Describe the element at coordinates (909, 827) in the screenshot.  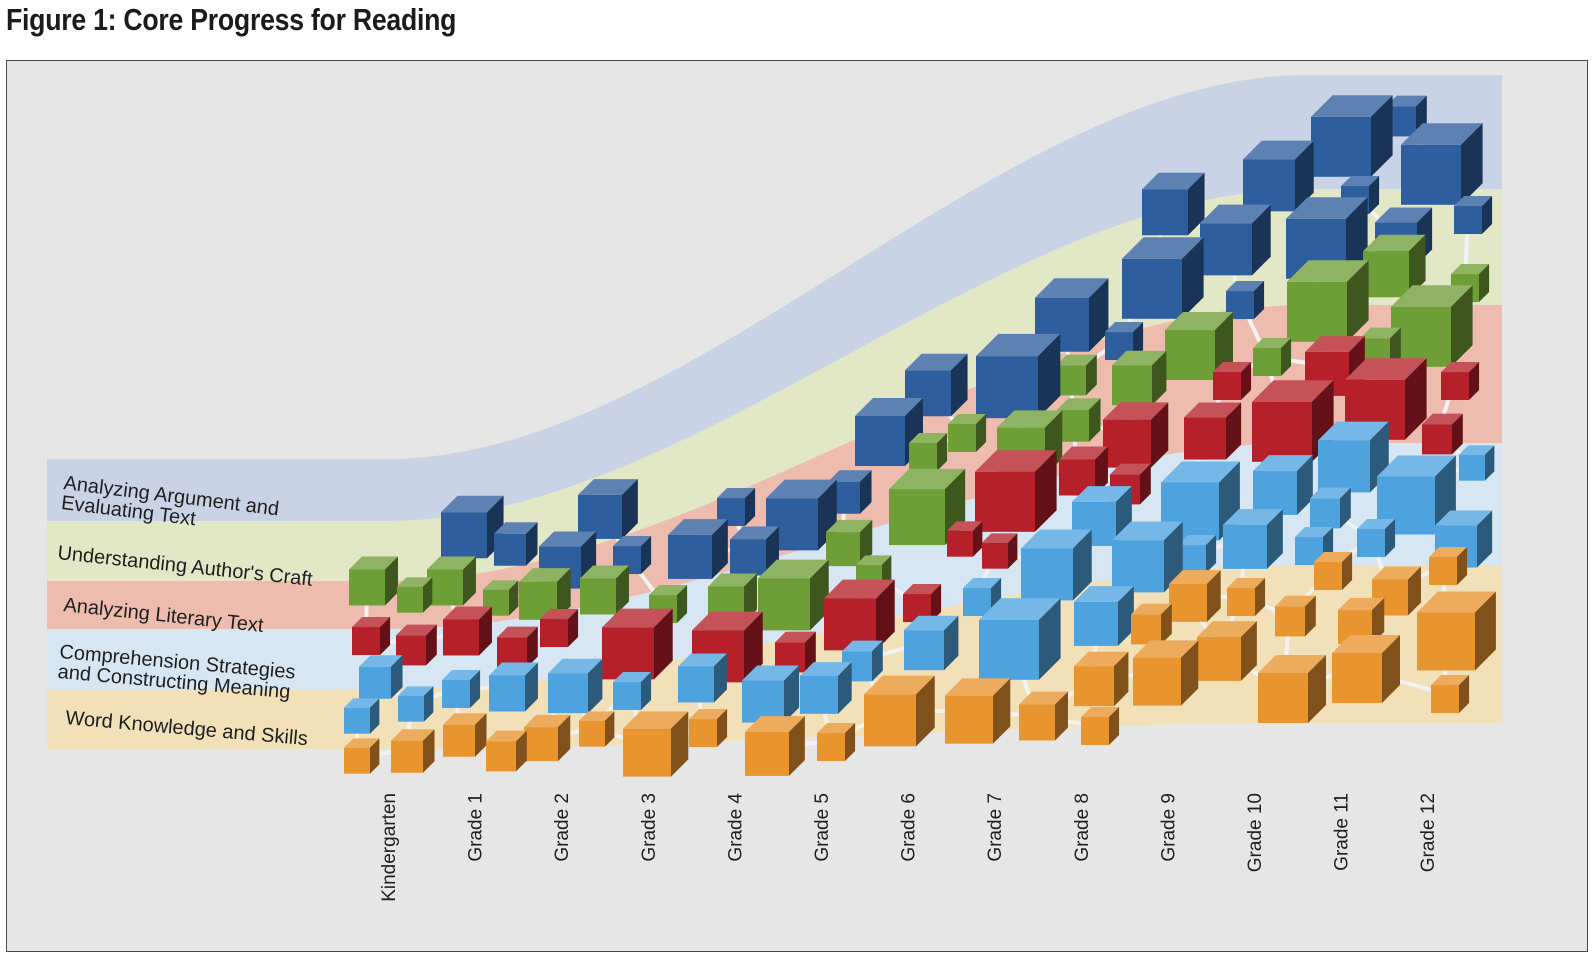
I see `grade-label: Grade 6` at that location.